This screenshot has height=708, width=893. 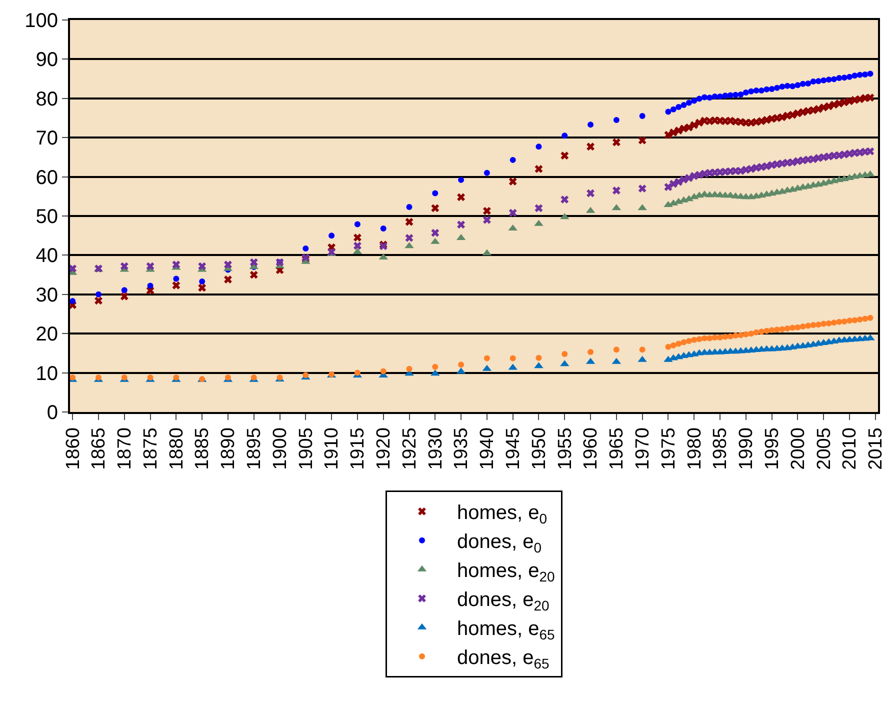 I want to click on legend-label: homes, e$_{0}$, so click(x=502, y=514).